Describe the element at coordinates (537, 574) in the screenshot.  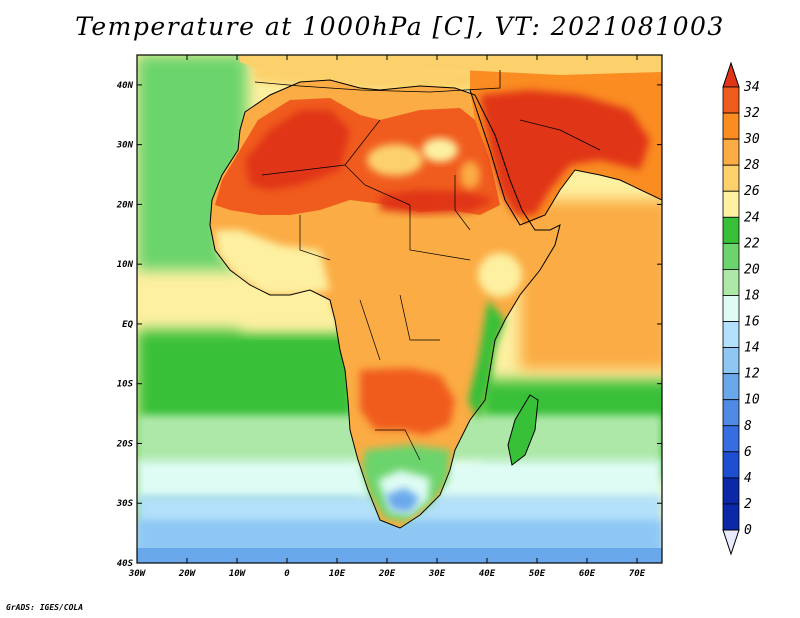
I see `lon-label: 50E` at that location.